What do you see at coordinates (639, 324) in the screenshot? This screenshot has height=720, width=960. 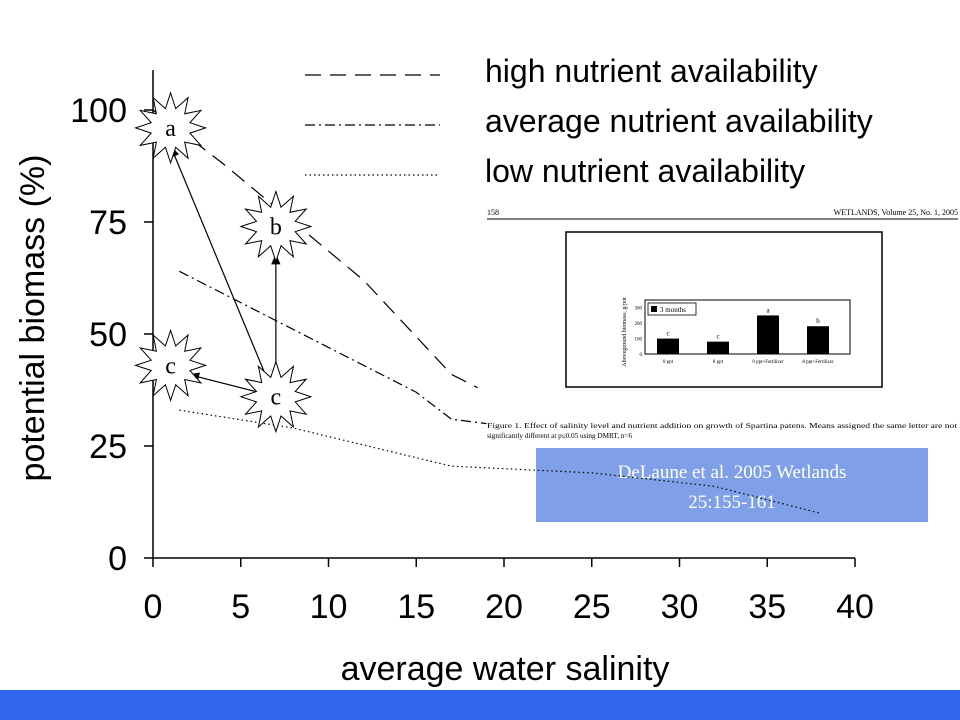 I see `inset-y-tick-label: 200` at bounding box center [639, 324].